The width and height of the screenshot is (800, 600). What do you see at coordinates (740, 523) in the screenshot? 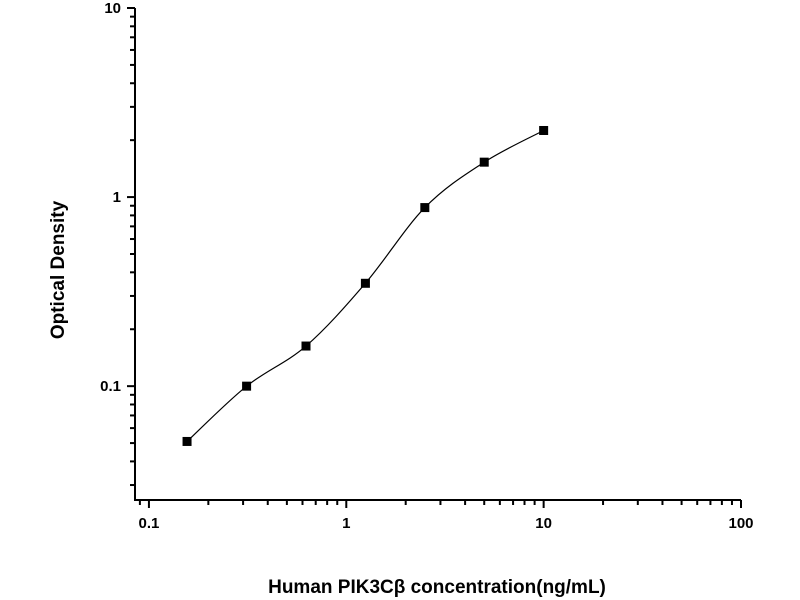
I see `x-tick-label: 100` at bounding box center [740, 523].